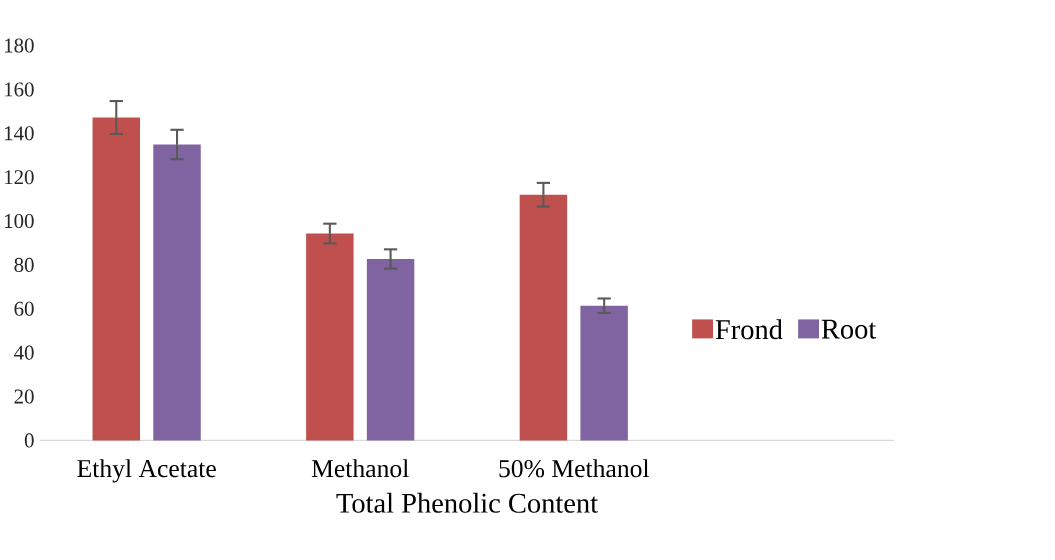 The image size is (1055, 560). Describe the element at coordinates (24, 264) in the screenshot. I see `y-tick-label: 80` at that location.